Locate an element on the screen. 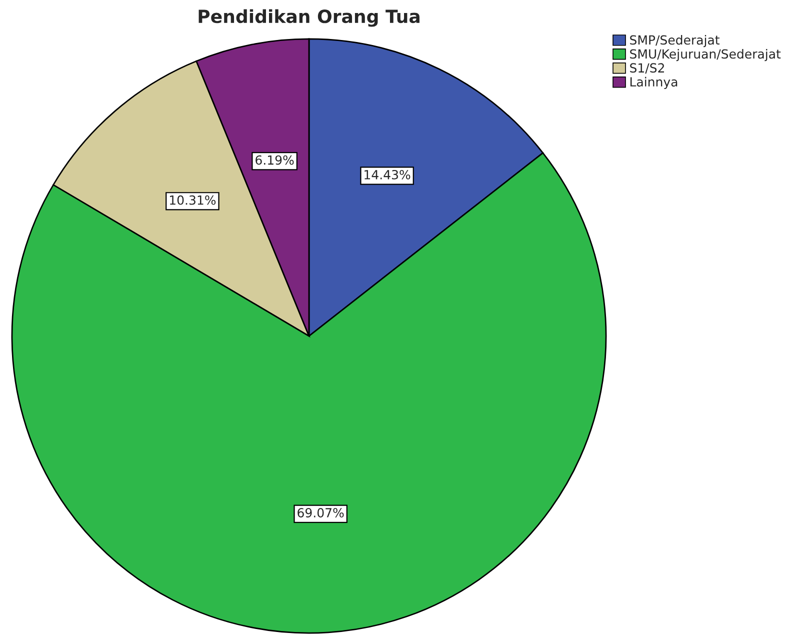 The image size is (785, 637). chart-title: Pendidikan Orang Tua is located at coordinates (309, 18).